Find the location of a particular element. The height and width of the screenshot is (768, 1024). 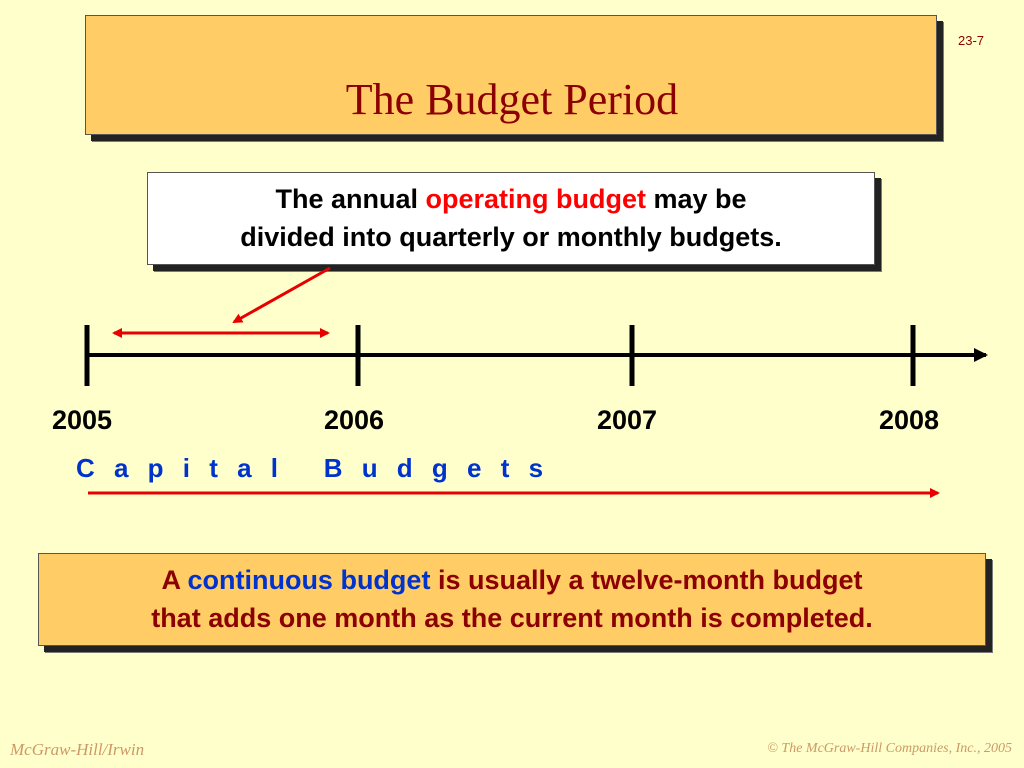

slide-number: 23-7 is located at coordinates (971, 40).